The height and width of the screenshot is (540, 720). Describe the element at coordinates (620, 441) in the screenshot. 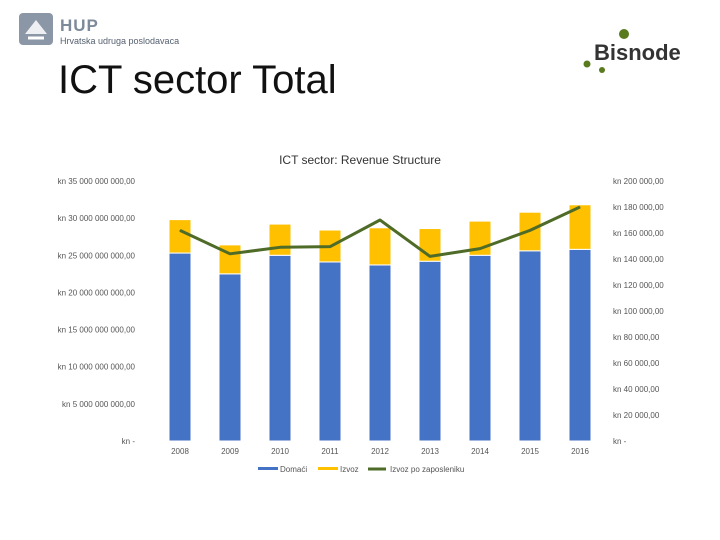

I see `right-axis-tick-label: kn -` at that location.